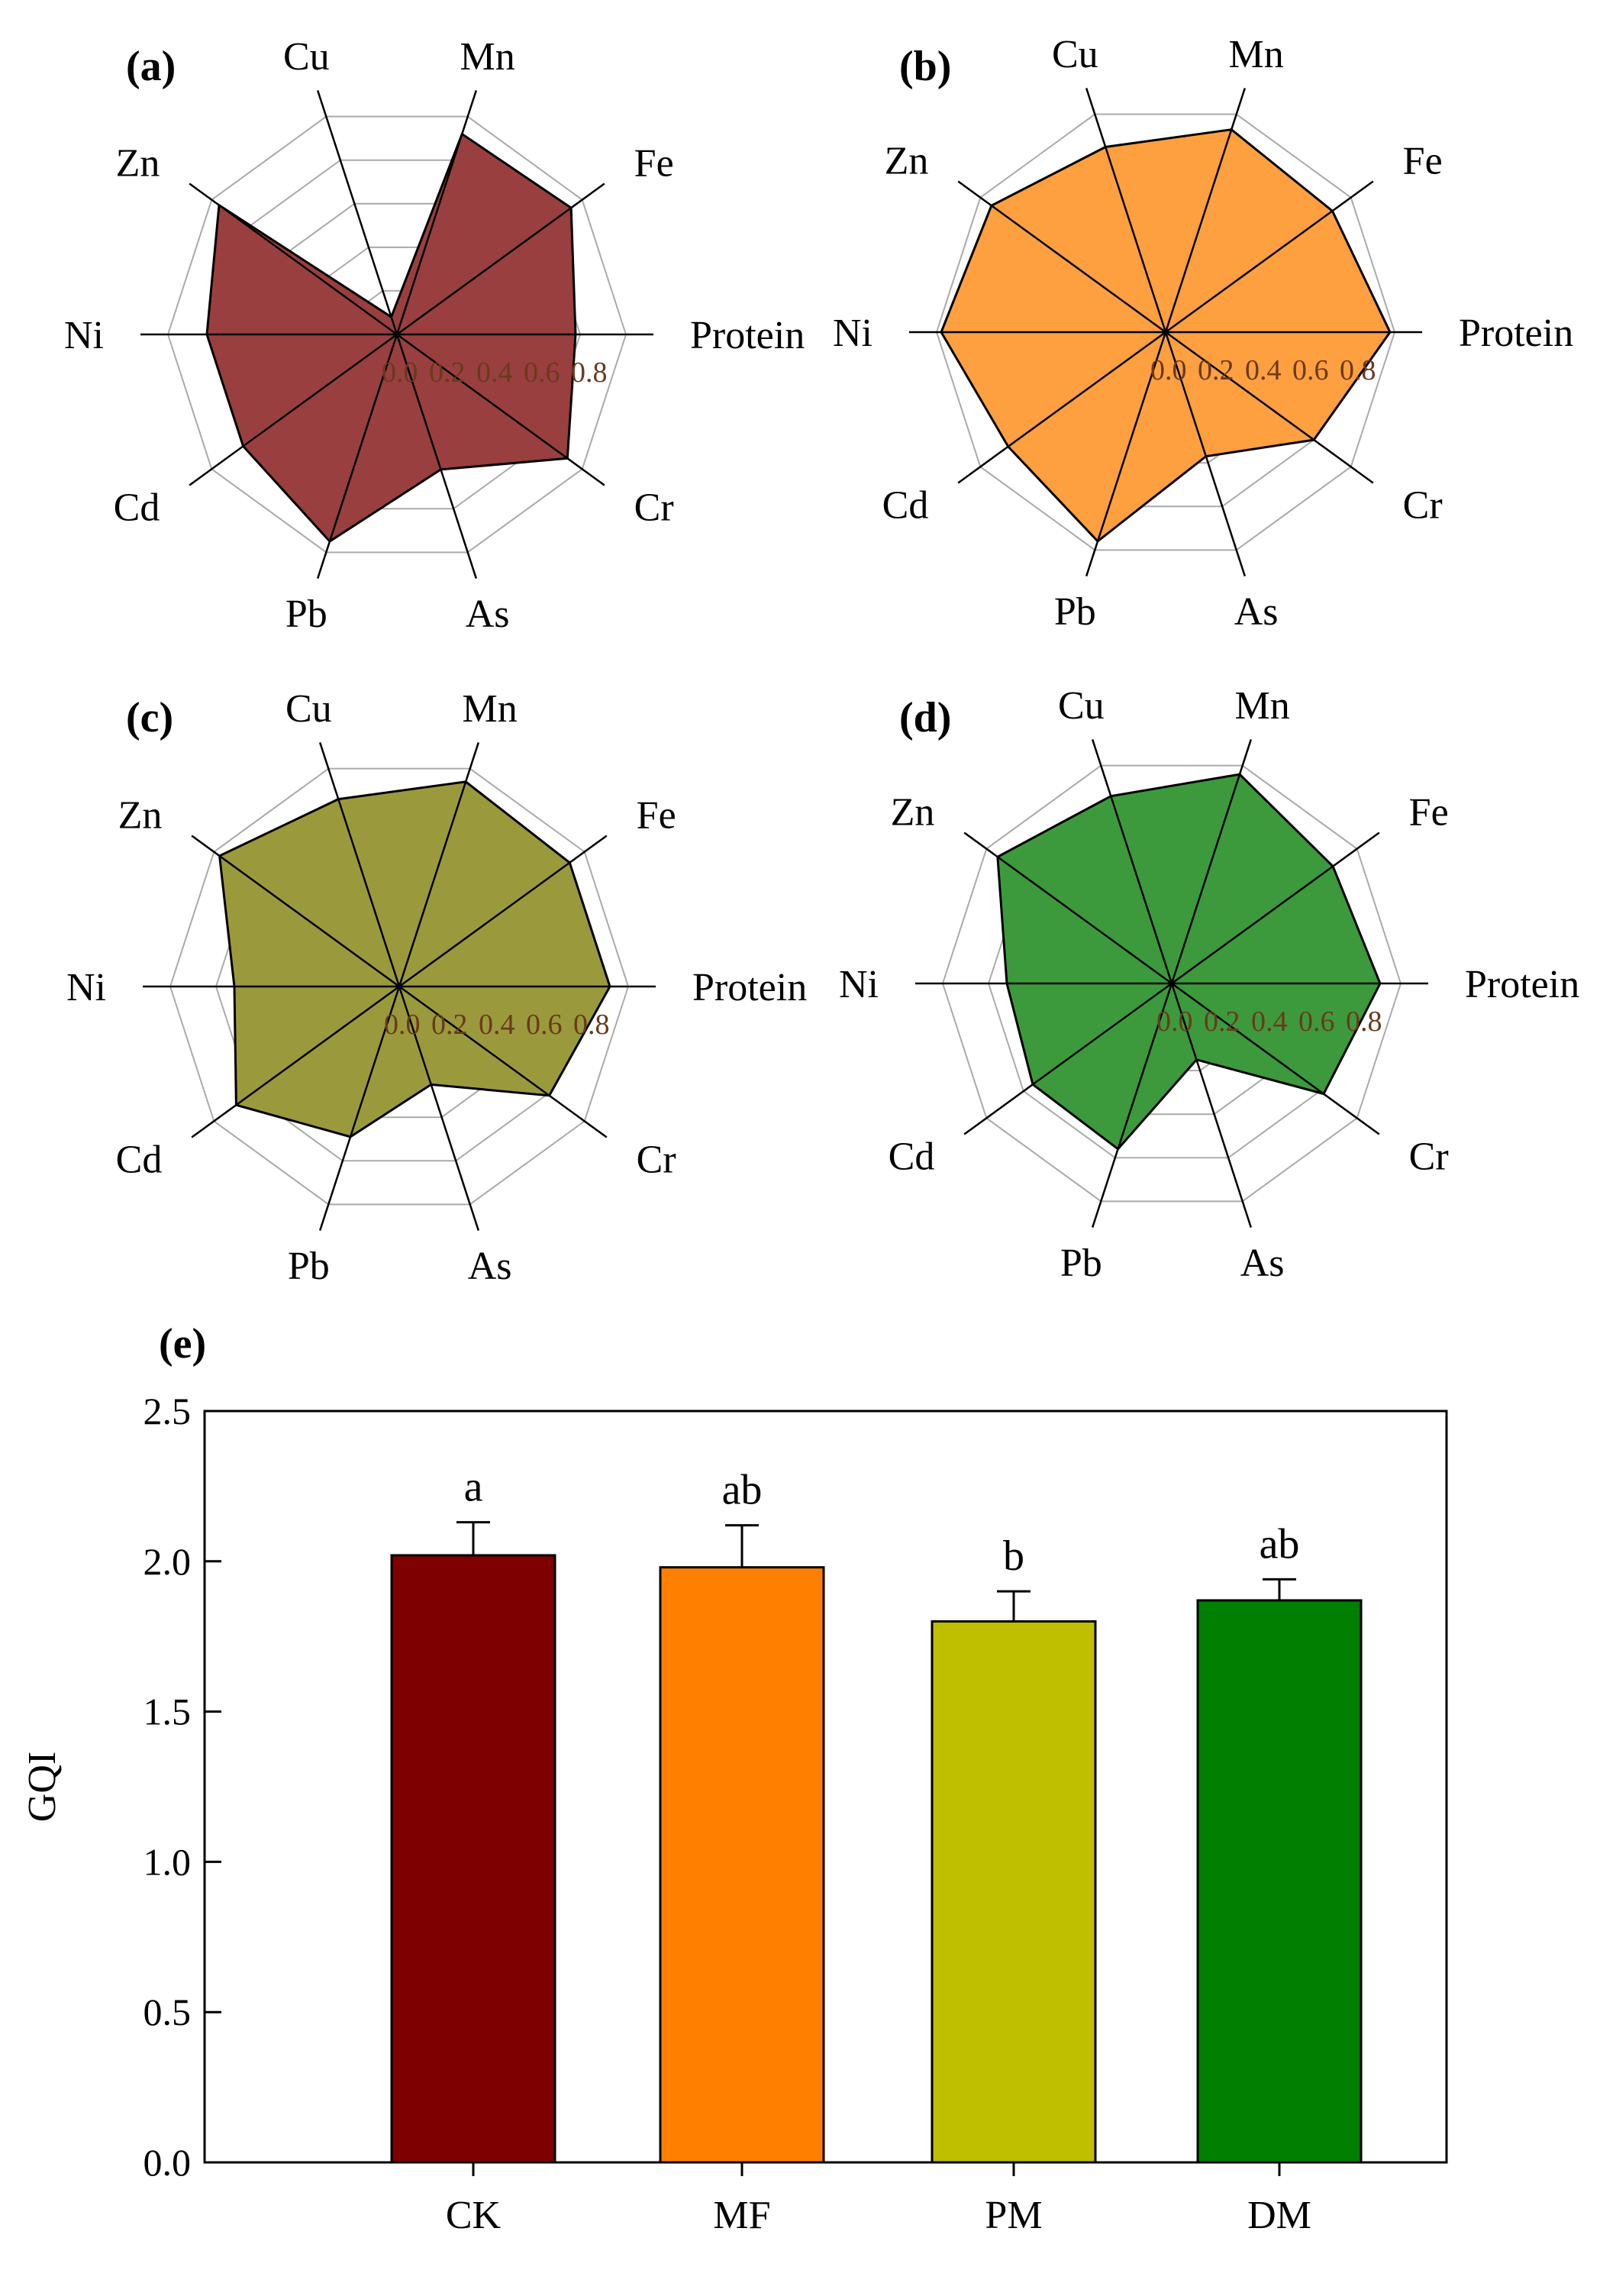 This screenshot has height=2296, width=1616. Describe the element at coordinates (925, 66) in the screenshot. I see `panel-label: (b)` at that location.